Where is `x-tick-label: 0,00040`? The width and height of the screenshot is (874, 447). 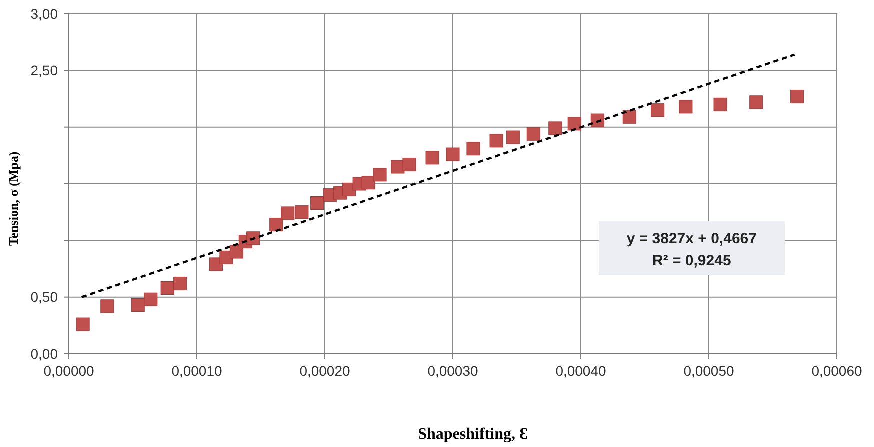 x-tick-label: 0,00040 is located at coordinates (581, 371).